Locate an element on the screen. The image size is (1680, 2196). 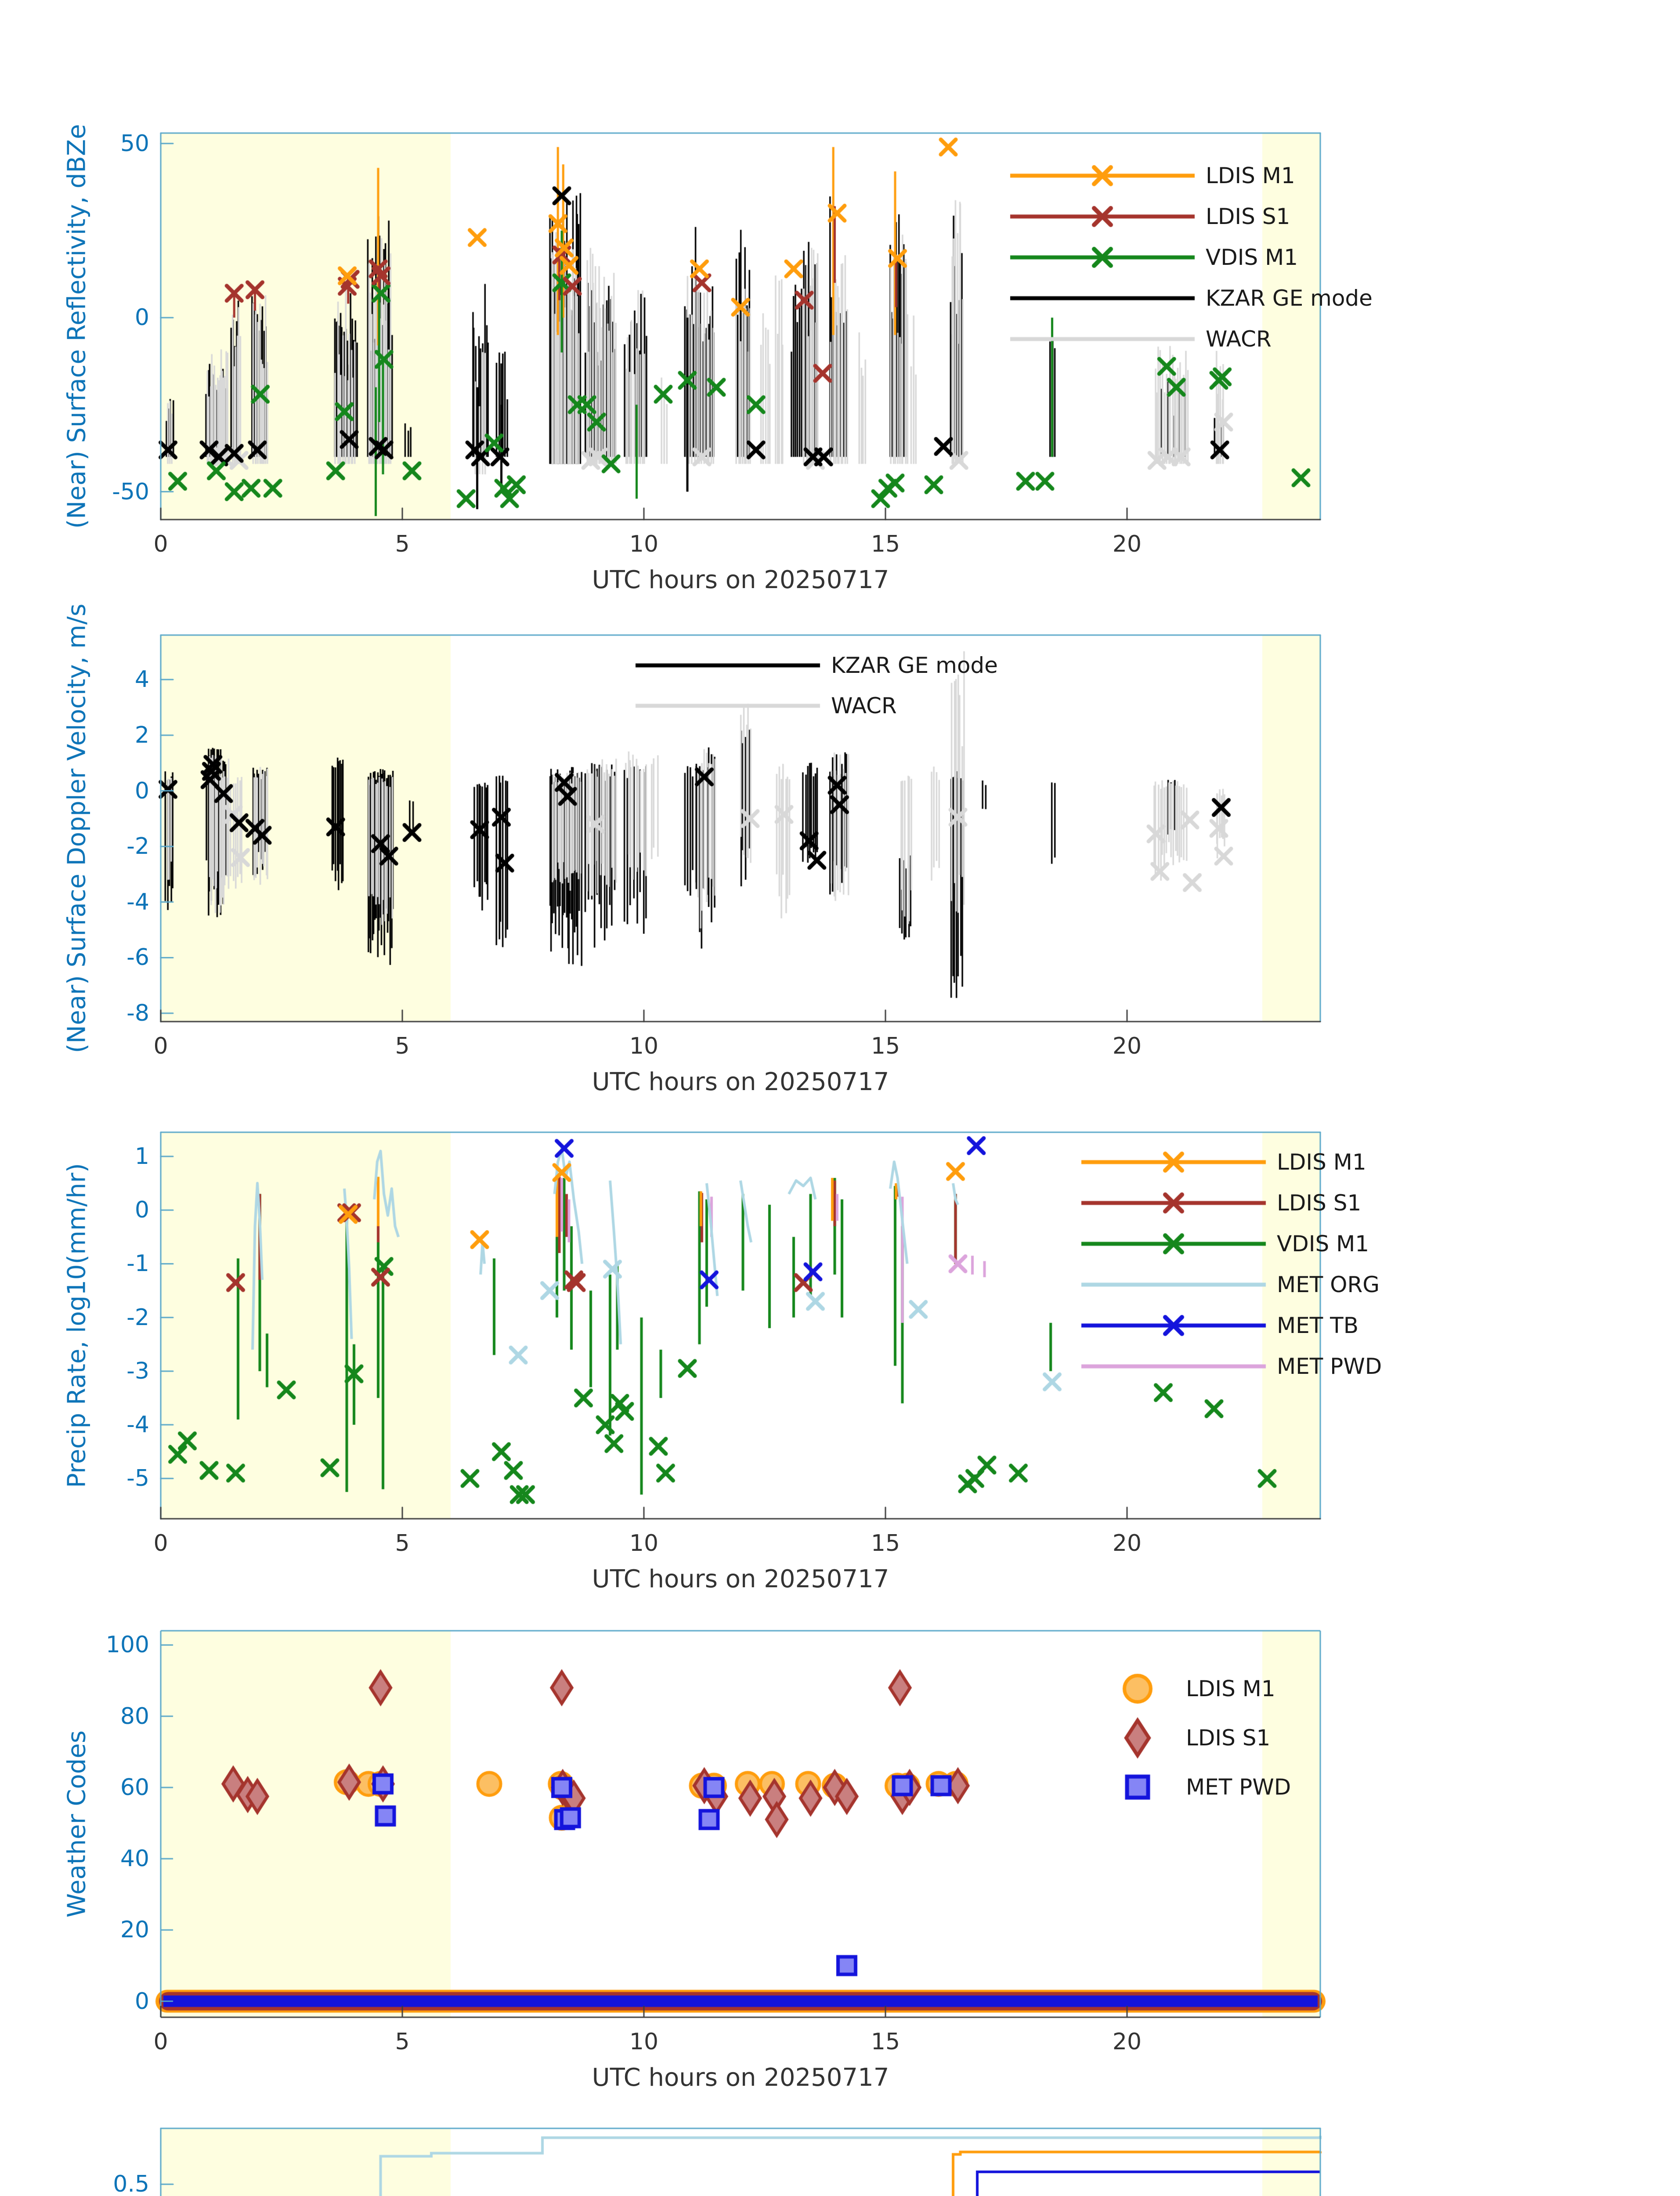
legend-label-met-org: MET ORG is located at coordinates (1328, 1284).